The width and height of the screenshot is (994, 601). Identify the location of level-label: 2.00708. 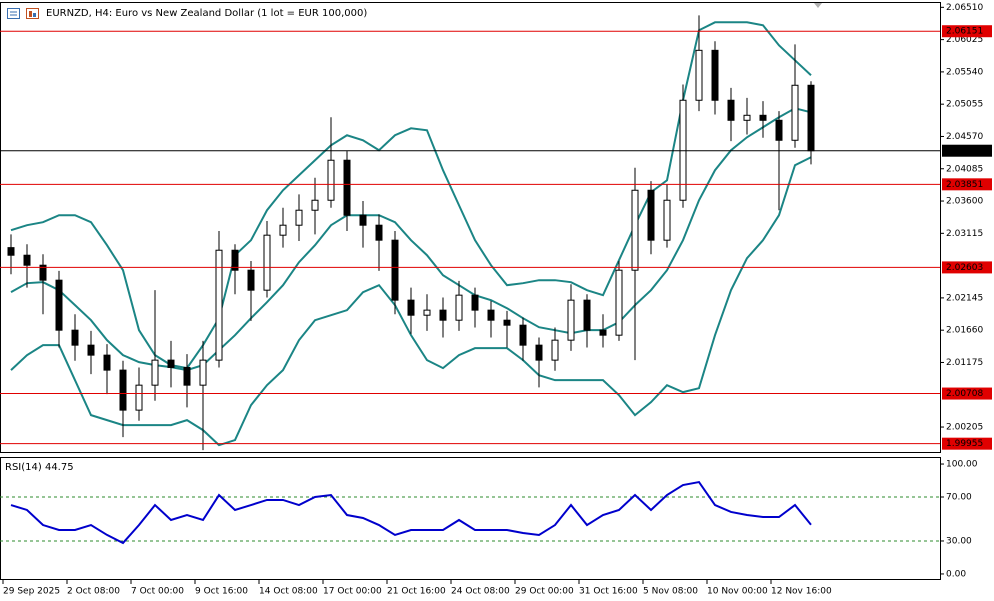
(964, 394).